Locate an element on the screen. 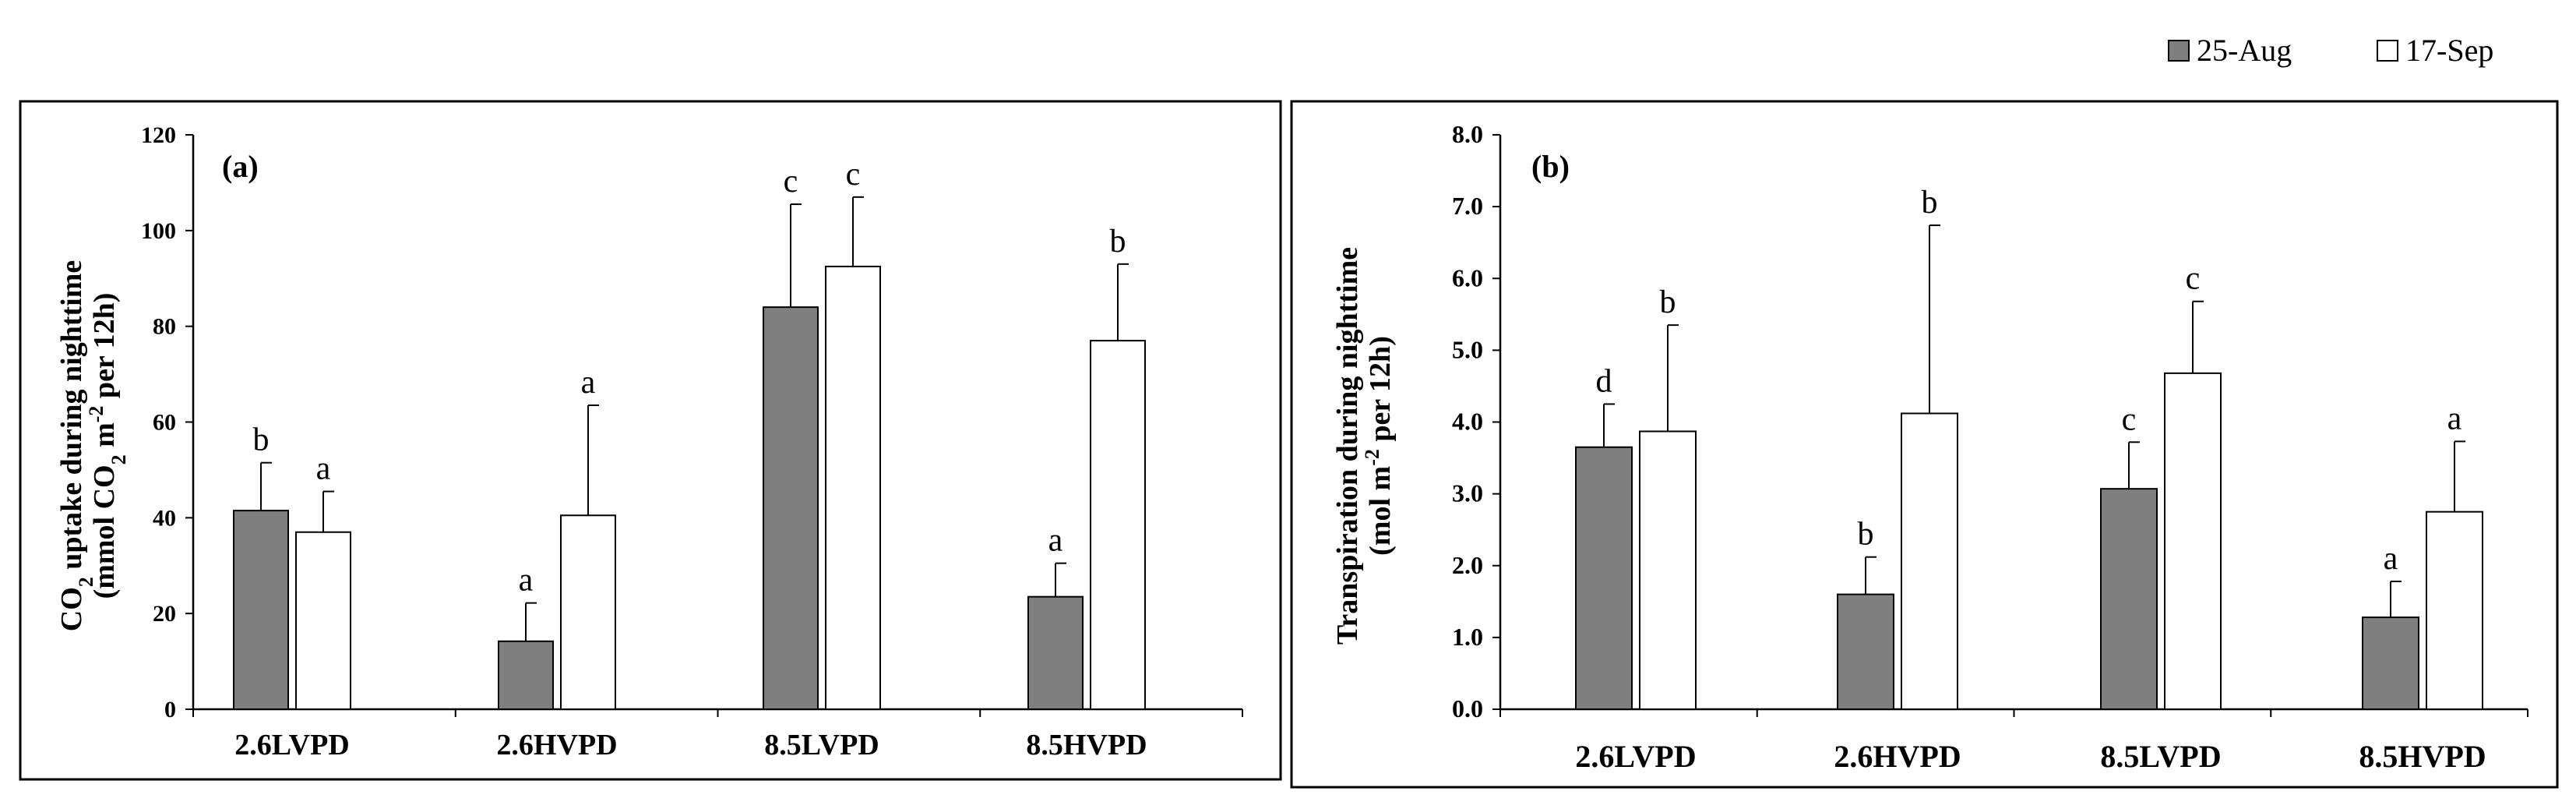 The height and width of the screenshot is (809, 2576). panel-b-y-tick-label: 7.0 is located at coordinates (1467, 206).